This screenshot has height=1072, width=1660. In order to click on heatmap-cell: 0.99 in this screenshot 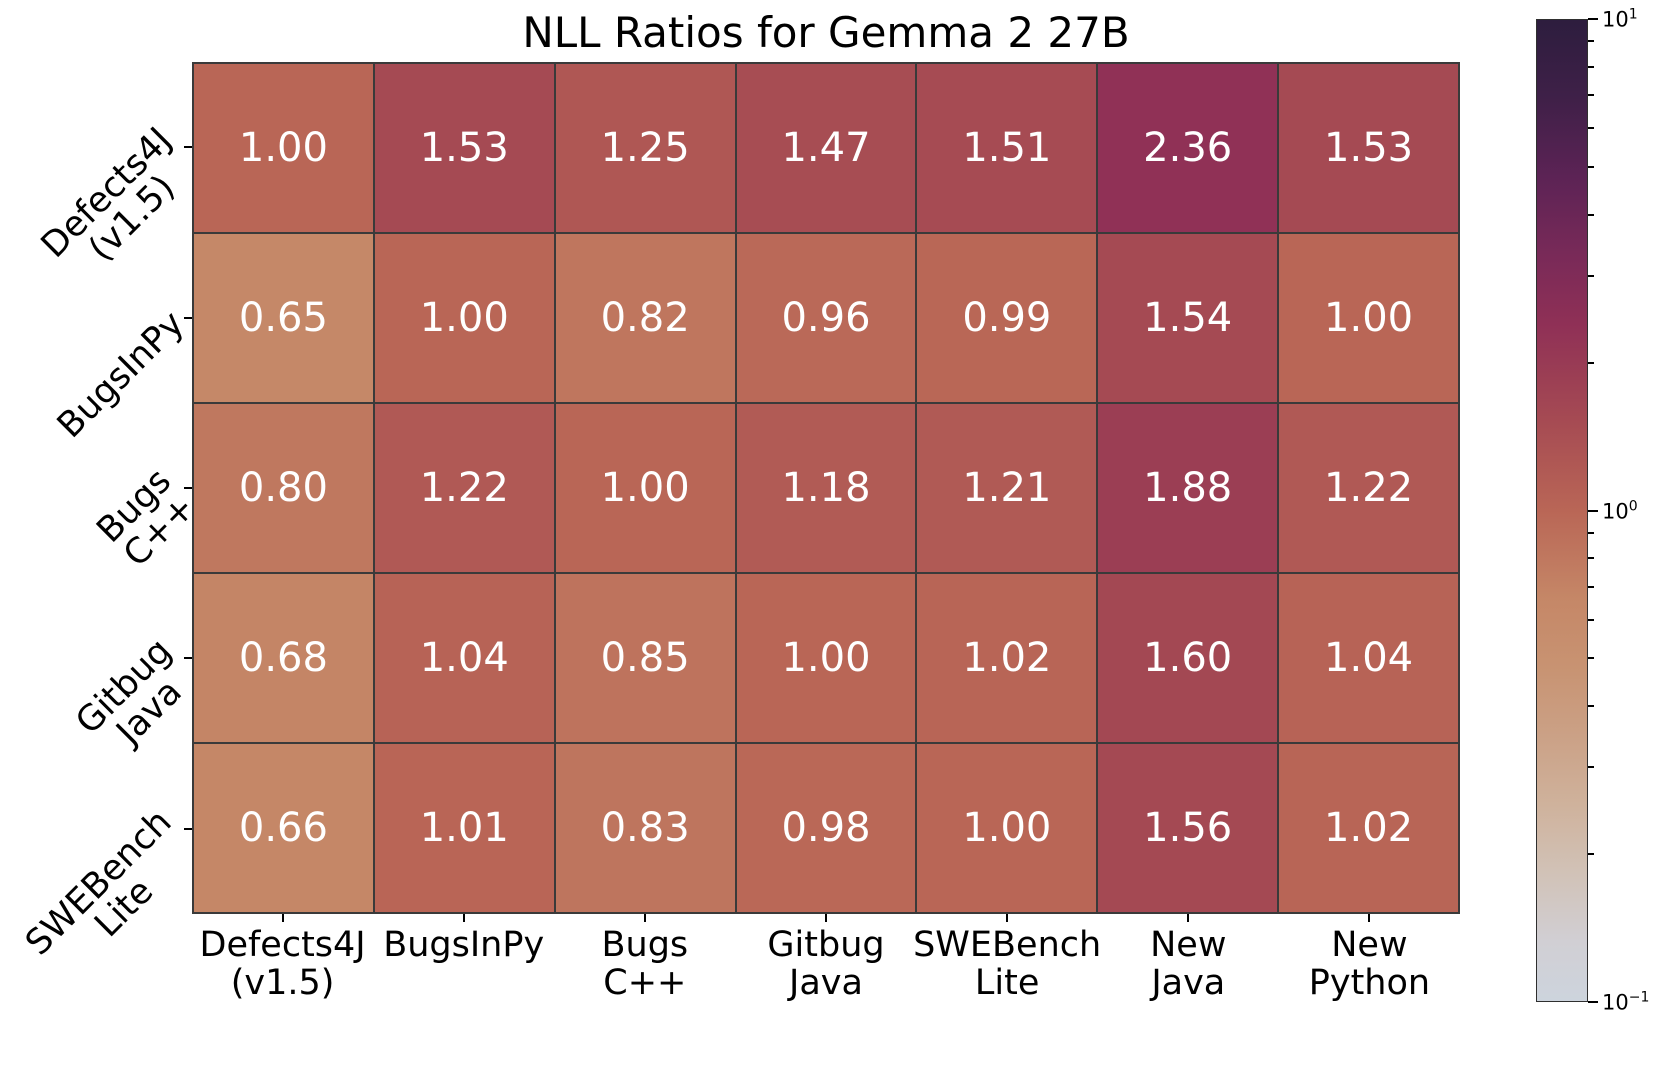, I will do `click(1007, 318)`.